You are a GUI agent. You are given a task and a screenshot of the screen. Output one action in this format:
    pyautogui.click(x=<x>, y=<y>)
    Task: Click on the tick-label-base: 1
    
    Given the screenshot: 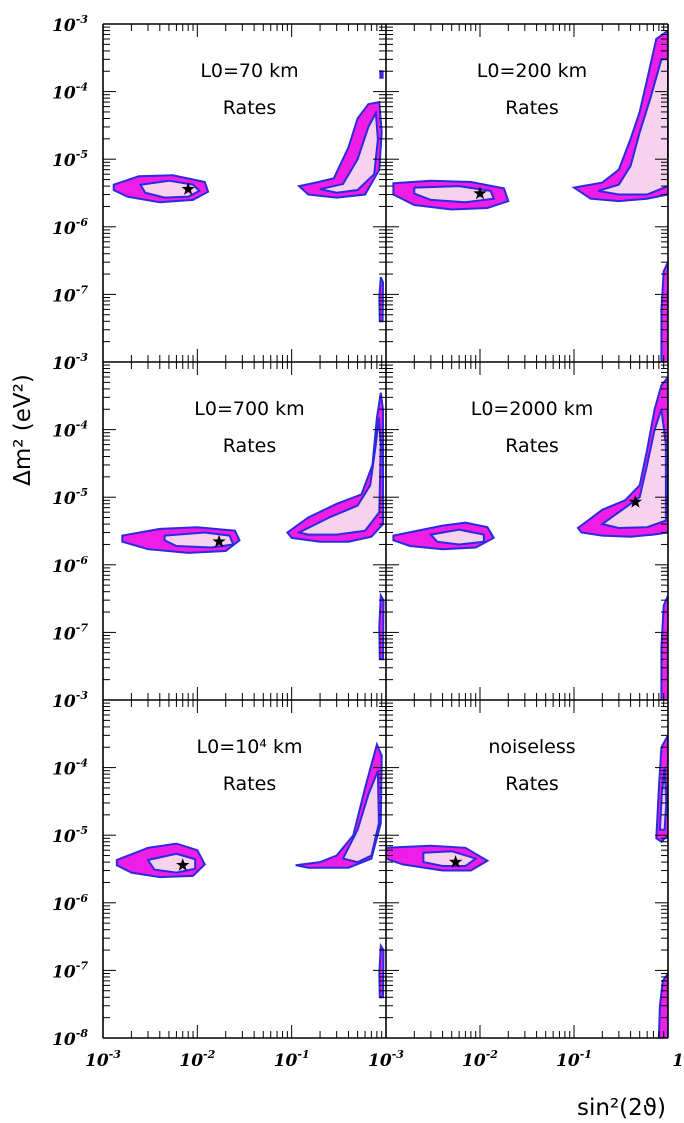 What is the action you would take?
    pyautogui.click(x=678, y=1061)
    